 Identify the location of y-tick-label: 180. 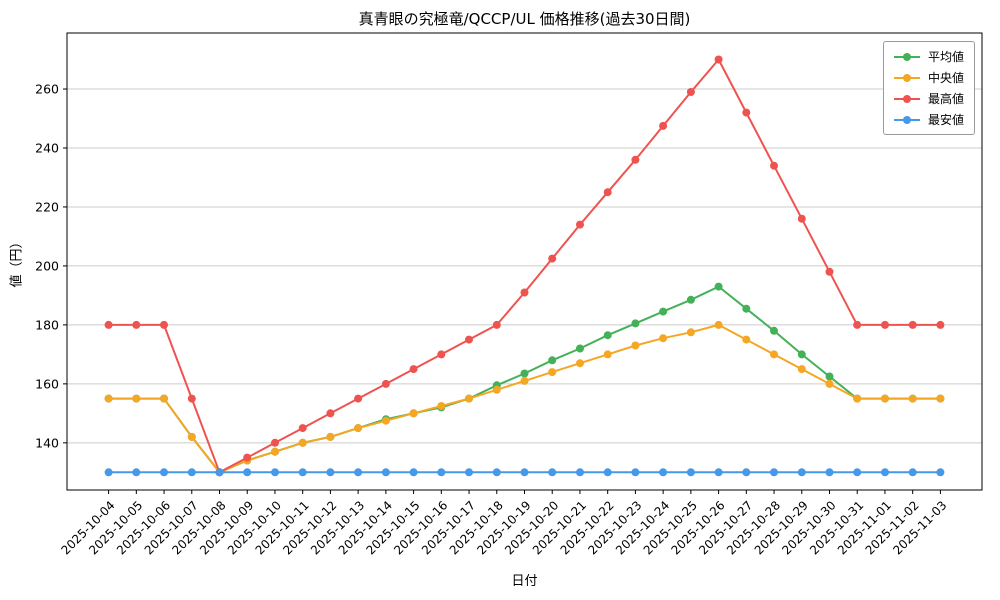
(47, 324).